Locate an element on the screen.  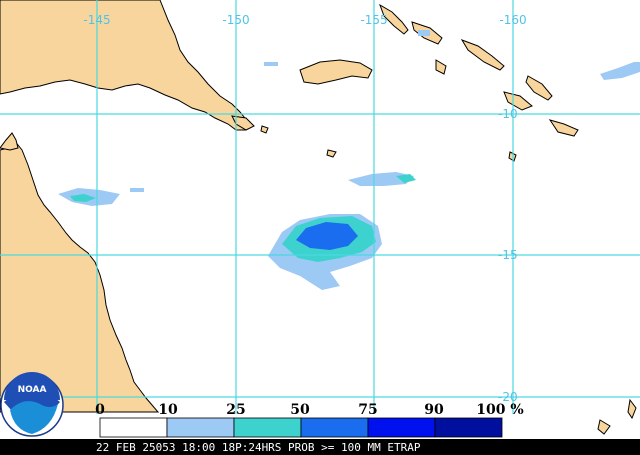
legend: 0 10 25 50 75 90 100 % is located at coordinates (309, 420).